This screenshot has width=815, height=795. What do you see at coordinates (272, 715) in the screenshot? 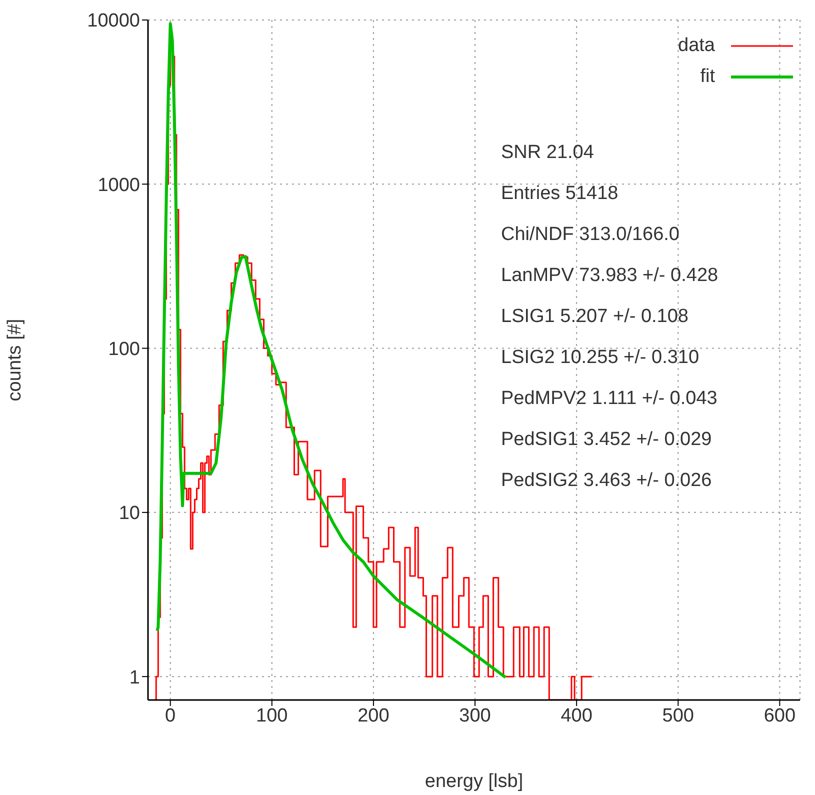
I see `x-tick-label: 100` at bounding box center [272, 715].